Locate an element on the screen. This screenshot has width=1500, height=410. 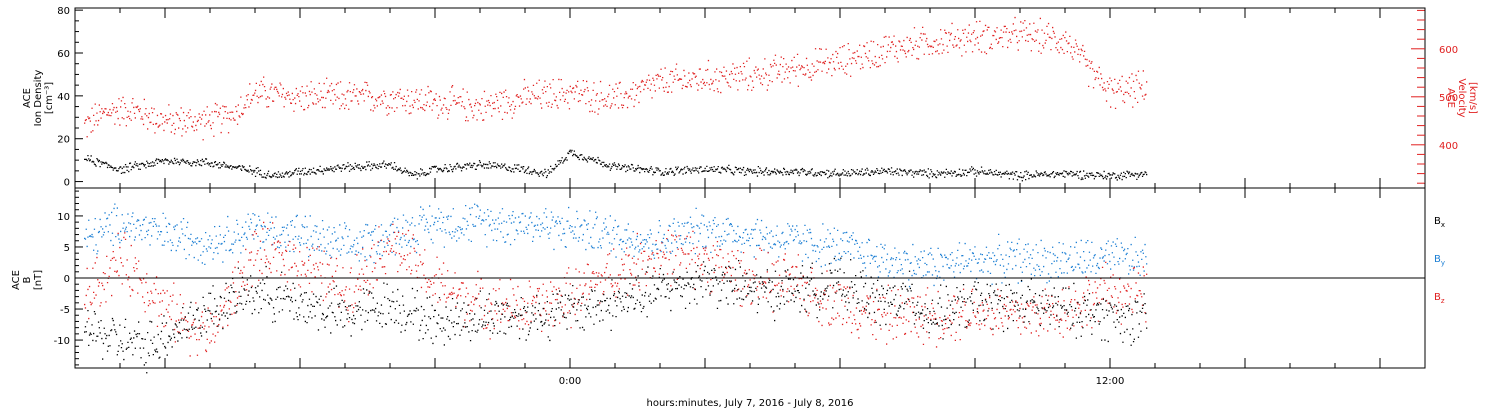
velocity-axis-label: ACE is located at coordinates (1450, 98).